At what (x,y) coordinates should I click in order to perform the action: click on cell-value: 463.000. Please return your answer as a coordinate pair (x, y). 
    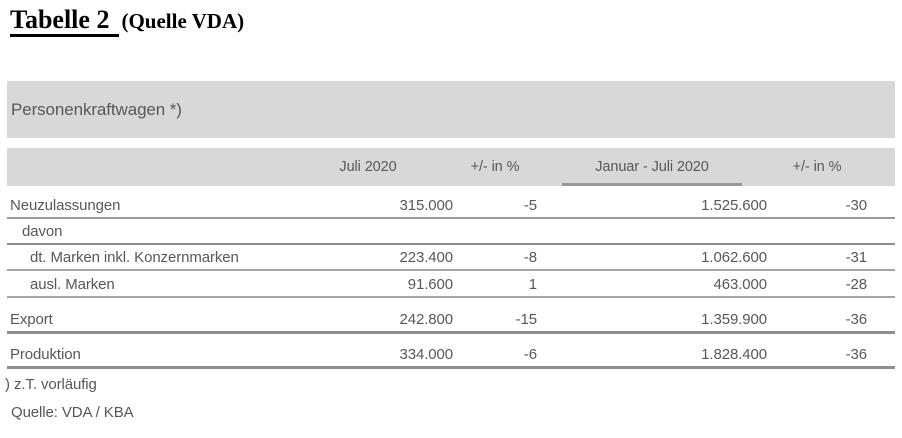
    Looking at the image, I should click on (740, 284).